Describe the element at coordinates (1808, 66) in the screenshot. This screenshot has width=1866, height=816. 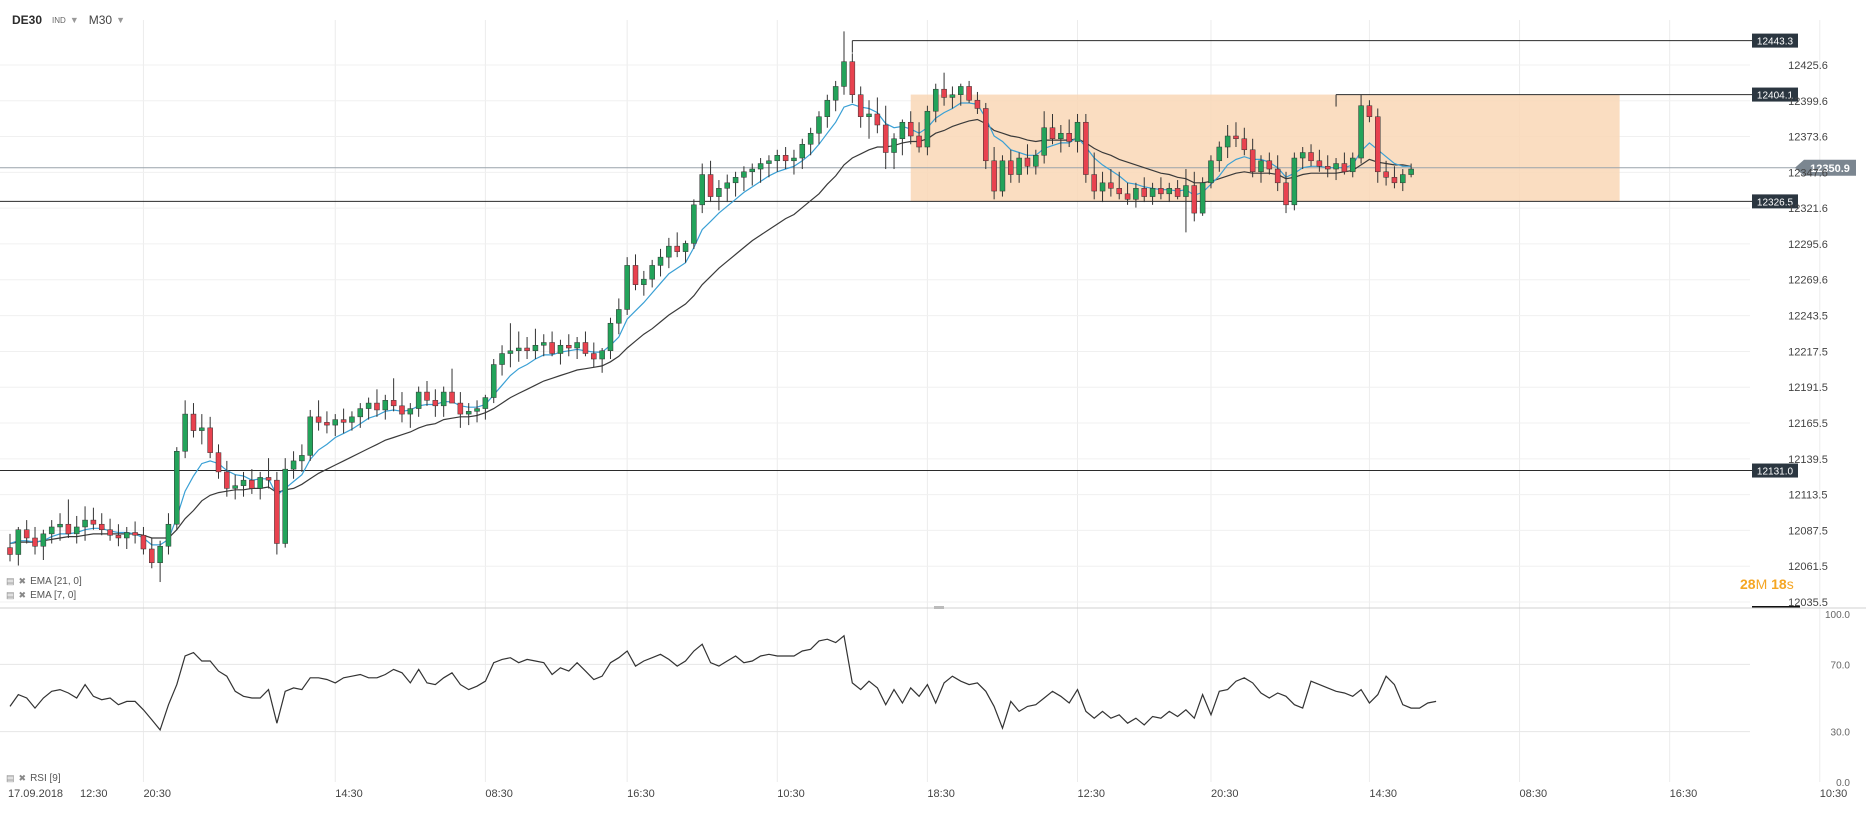
I see `price-tick-label: 12425.6` at that location.